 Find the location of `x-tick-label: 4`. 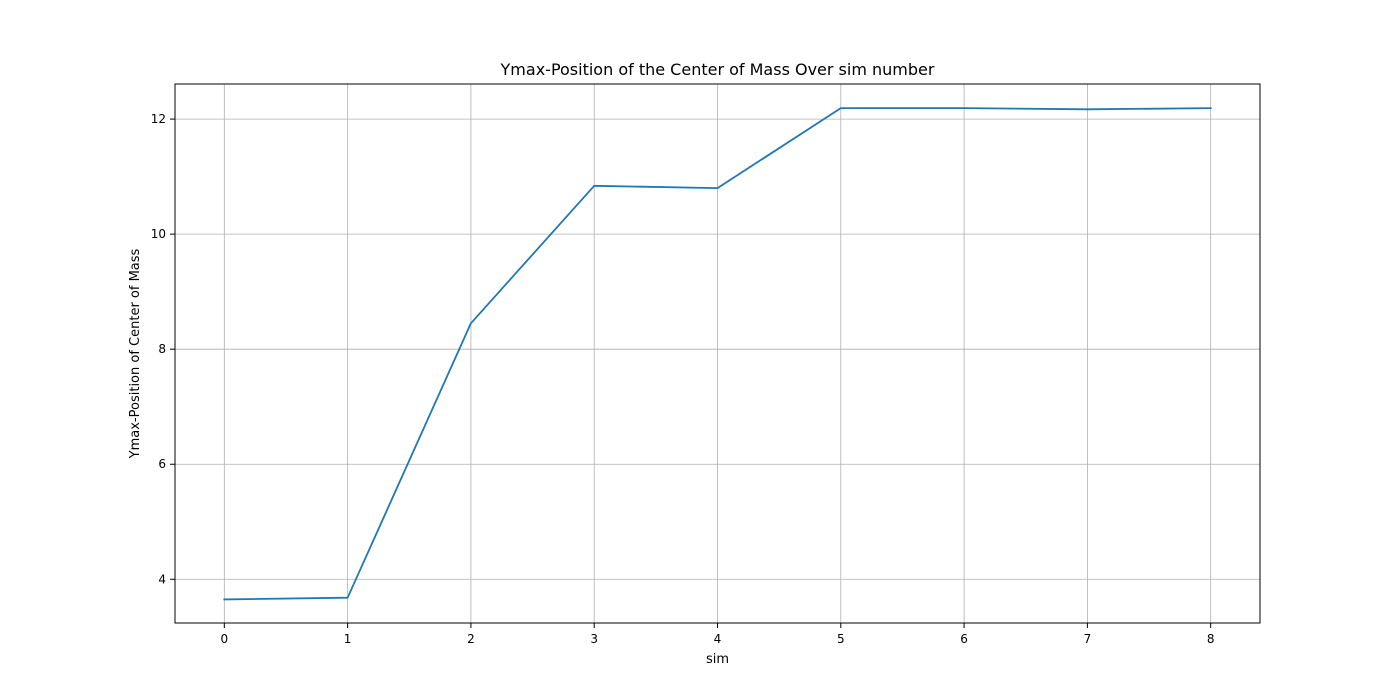

x-tick-label: 4 is located at coordinates (718, 639).